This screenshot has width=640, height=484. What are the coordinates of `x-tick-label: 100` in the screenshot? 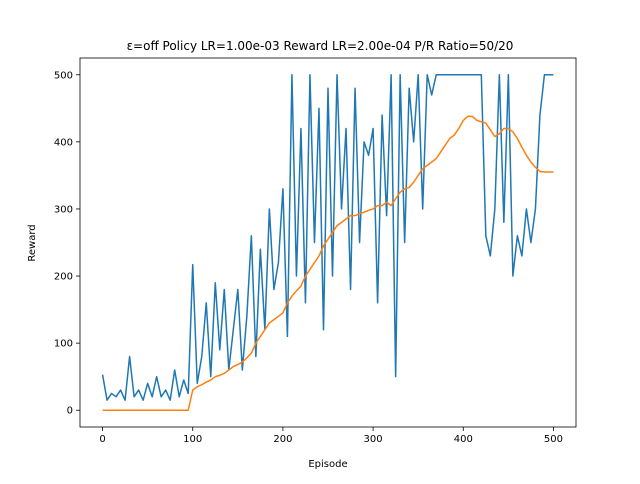 It's located at (192, 439).